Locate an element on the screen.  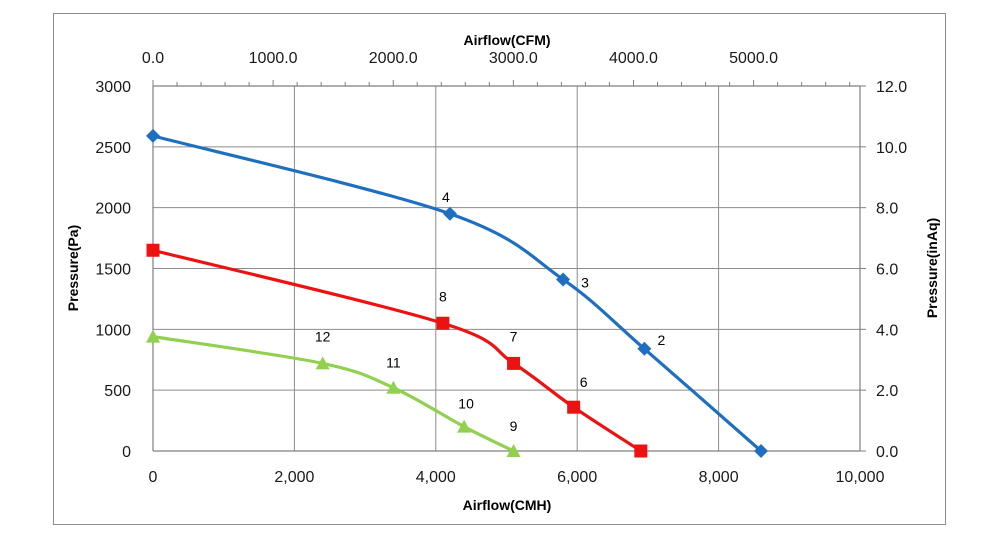
x-top-tick-label: 5000.0 is located at coordinates (753, 58).